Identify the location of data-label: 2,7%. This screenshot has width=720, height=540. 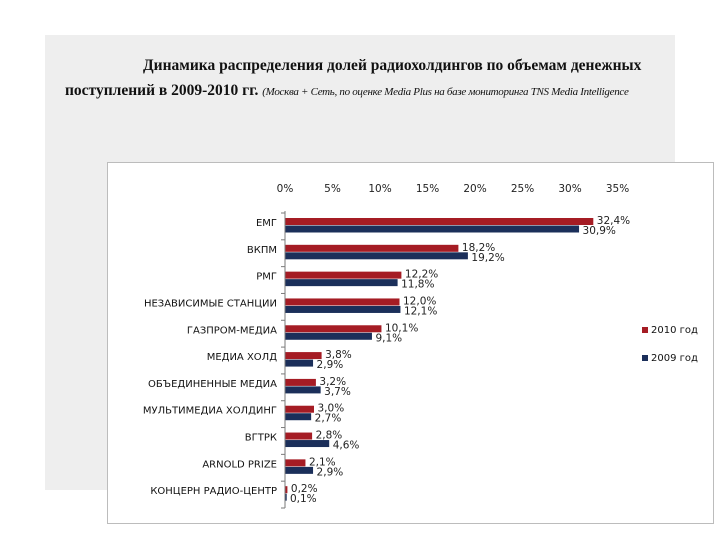
(328, 419).